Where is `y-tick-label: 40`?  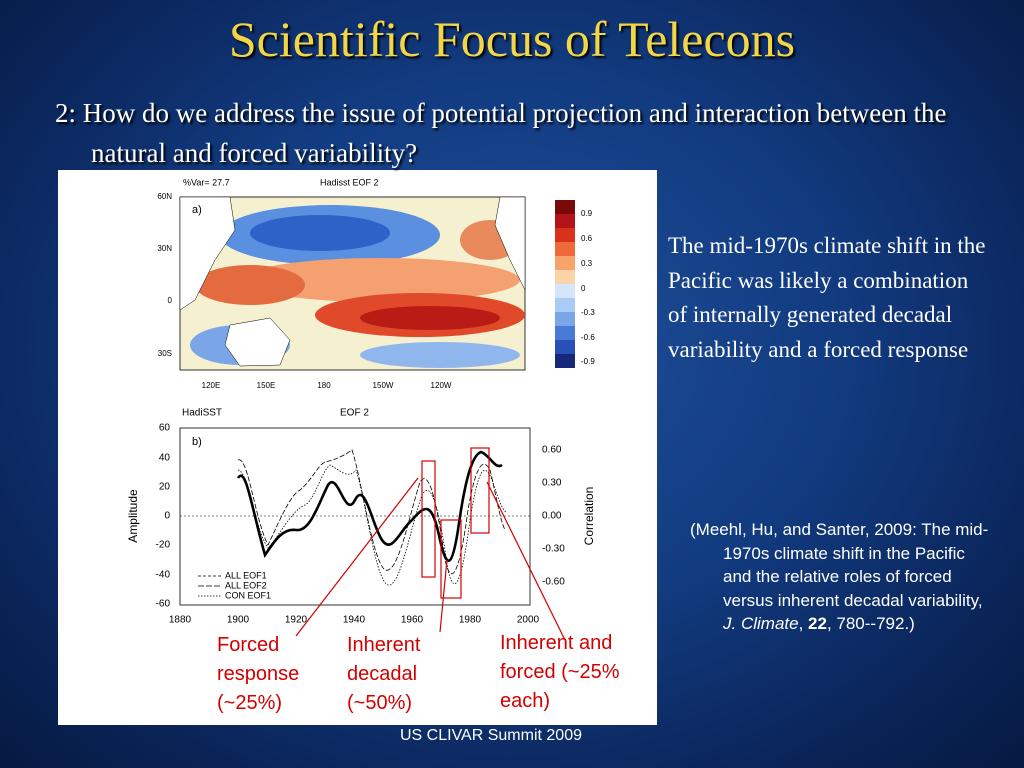 y-tick-label: 40 is located at coordinates (165, 458).